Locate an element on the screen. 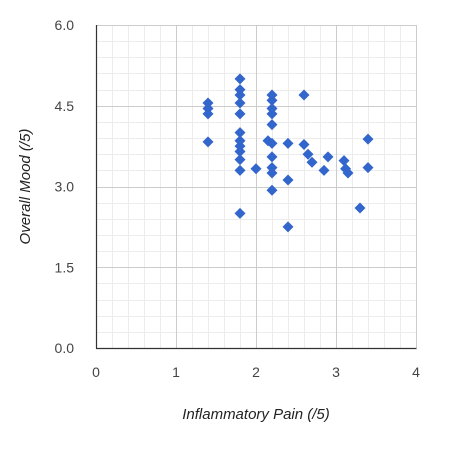  x-axis-title: Inflammatory Pain (/5) is located at coordinates (256, 414).